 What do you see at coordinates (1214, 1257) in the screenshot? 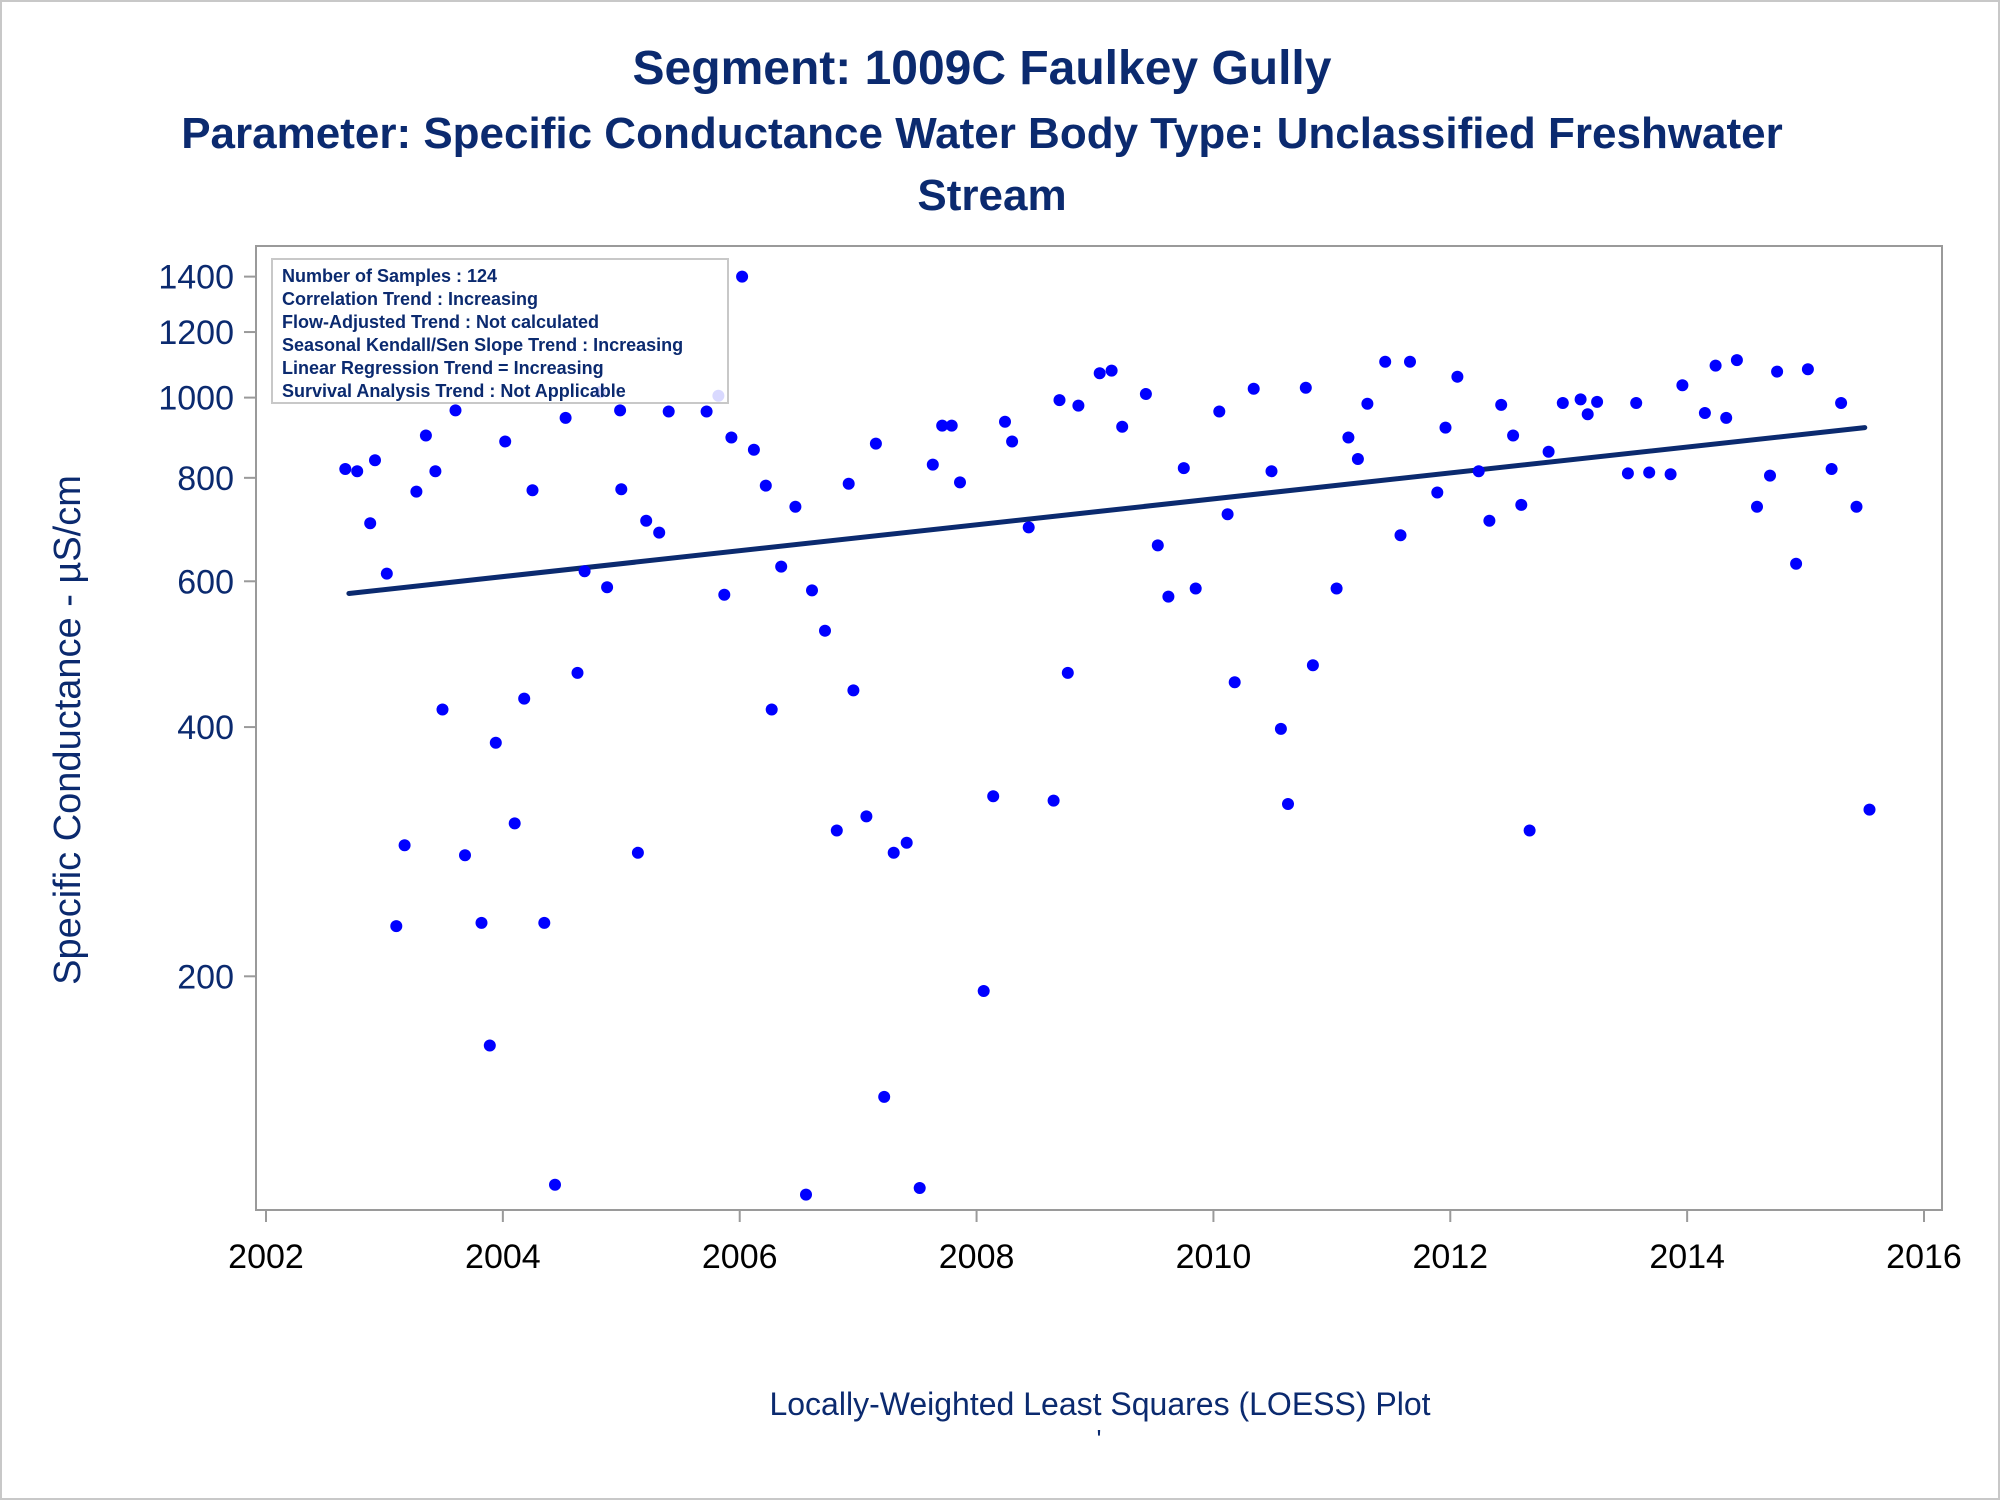
I see `x-tick-label: 2010` at bounding box center [1214, 1257].